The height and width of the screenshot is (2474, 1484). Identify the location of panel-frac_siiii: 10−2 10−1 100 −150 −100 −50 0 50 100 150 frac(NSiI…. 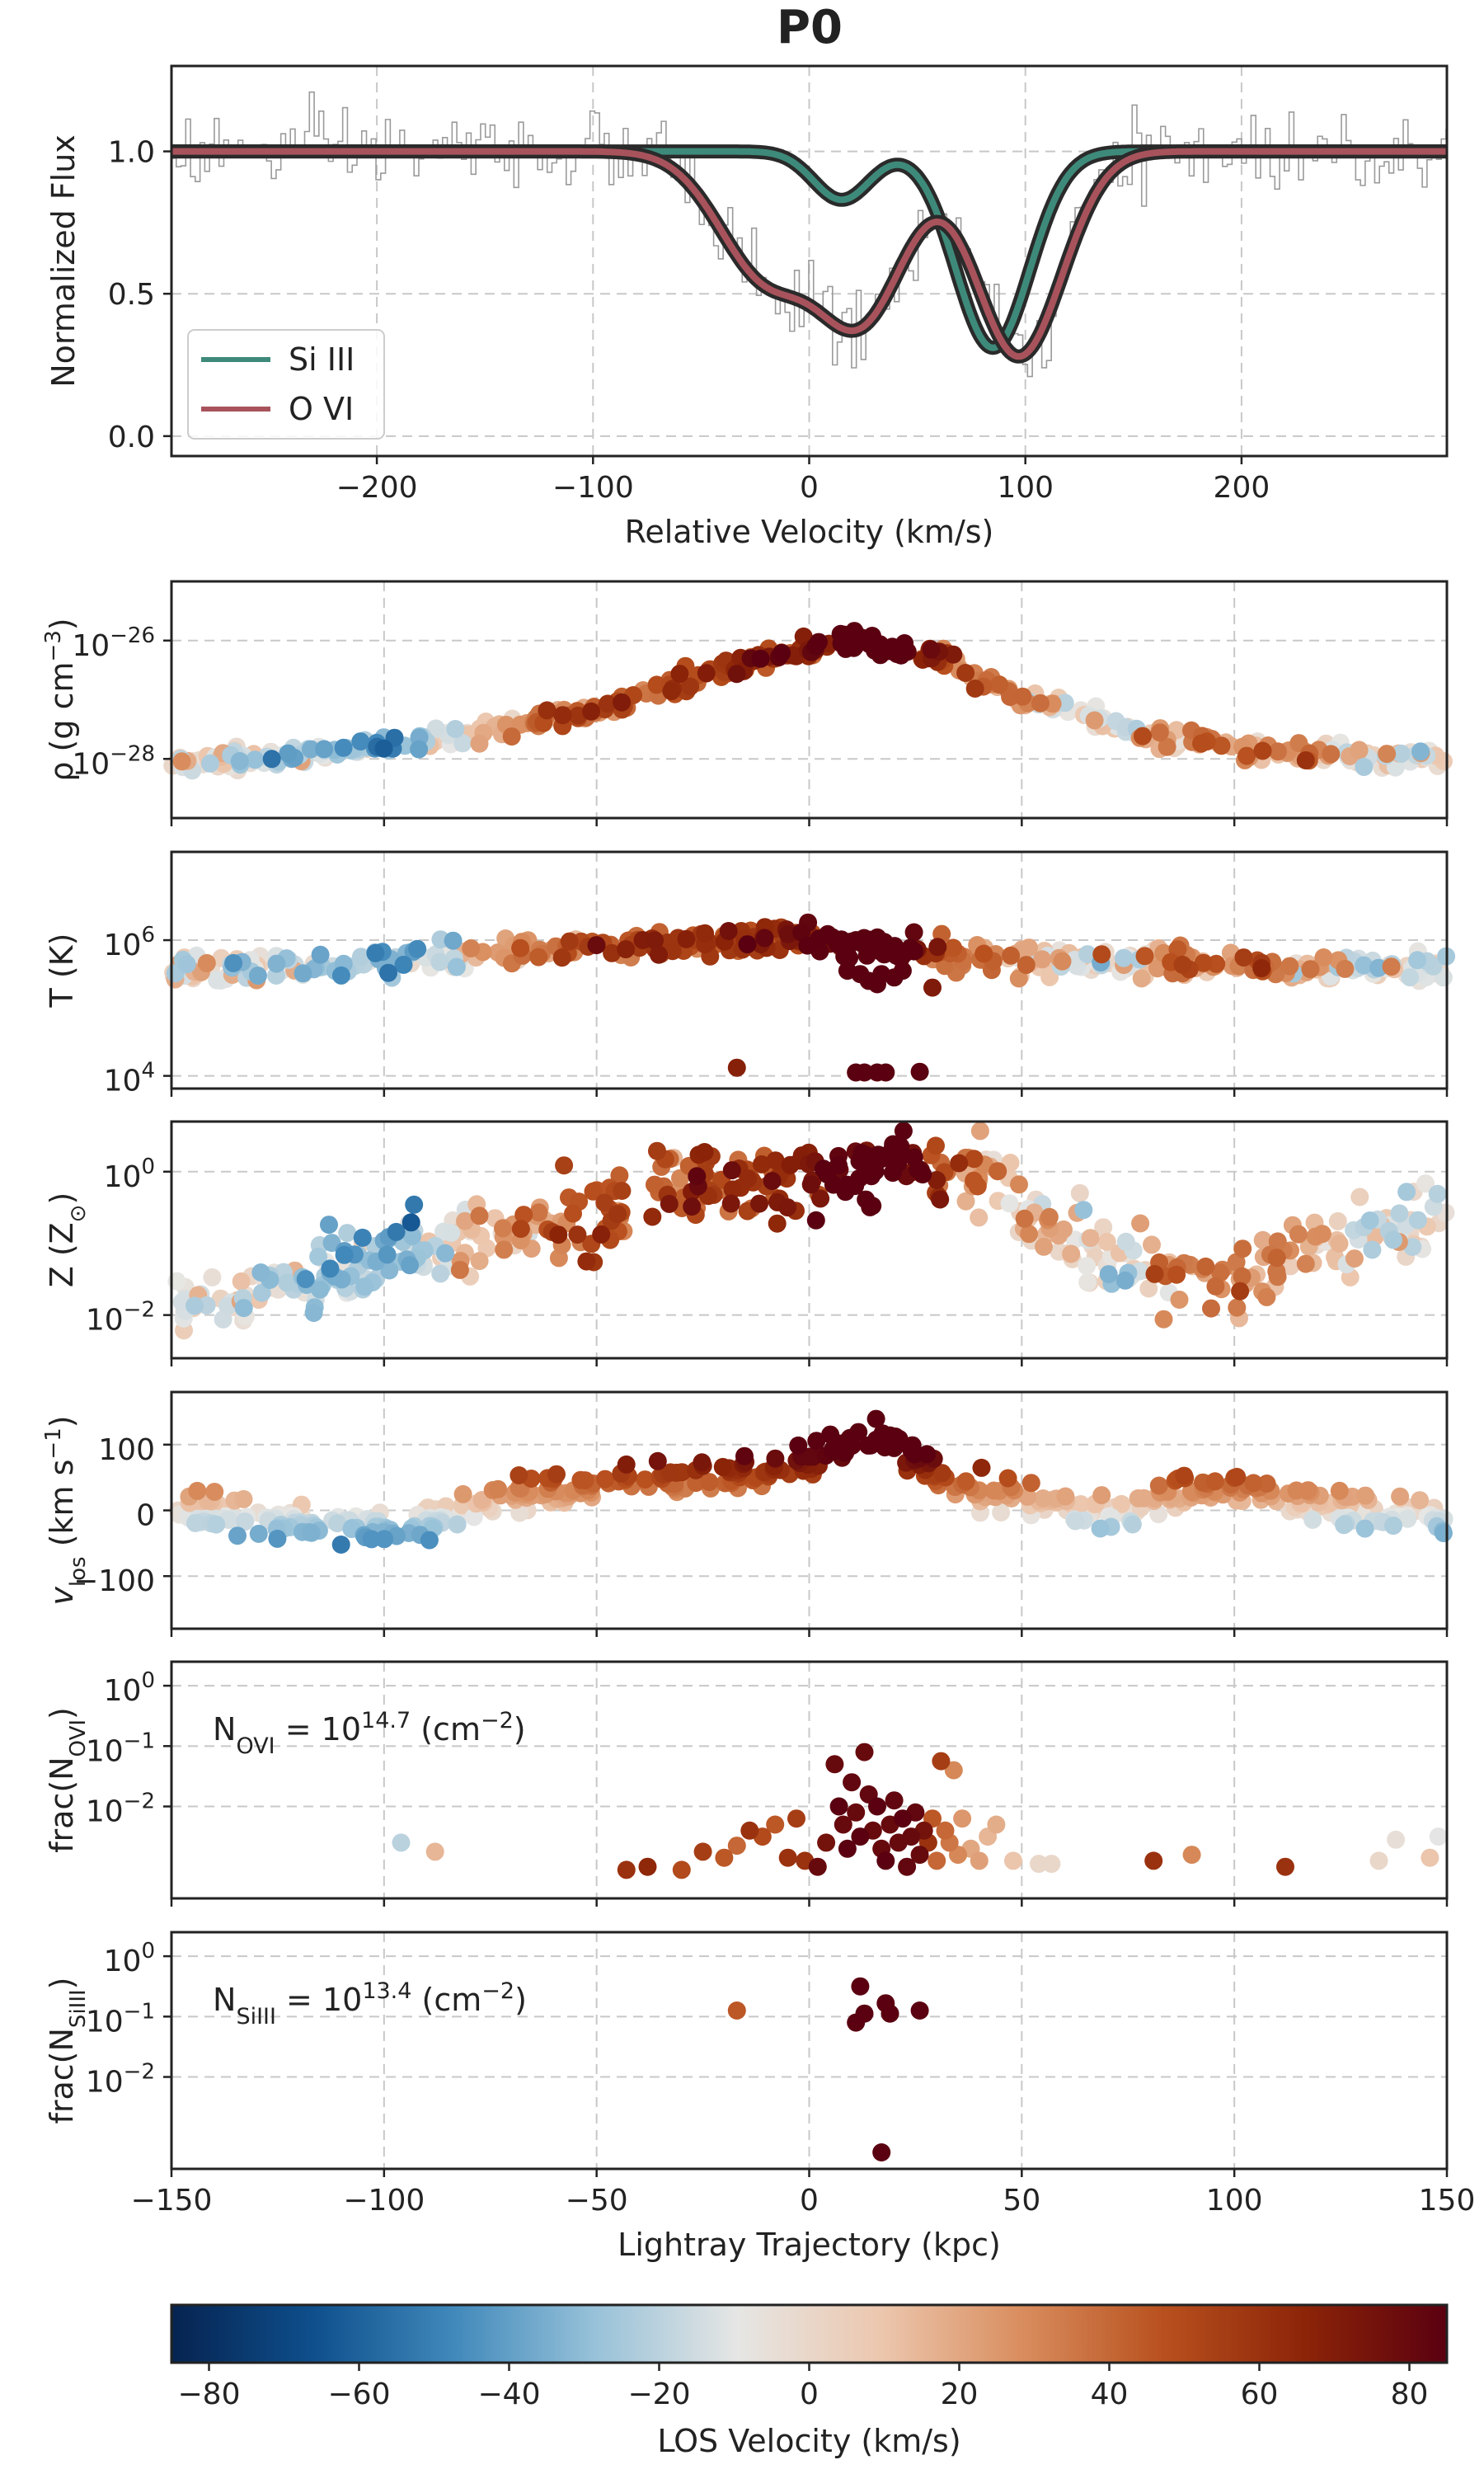
(760, 2097).